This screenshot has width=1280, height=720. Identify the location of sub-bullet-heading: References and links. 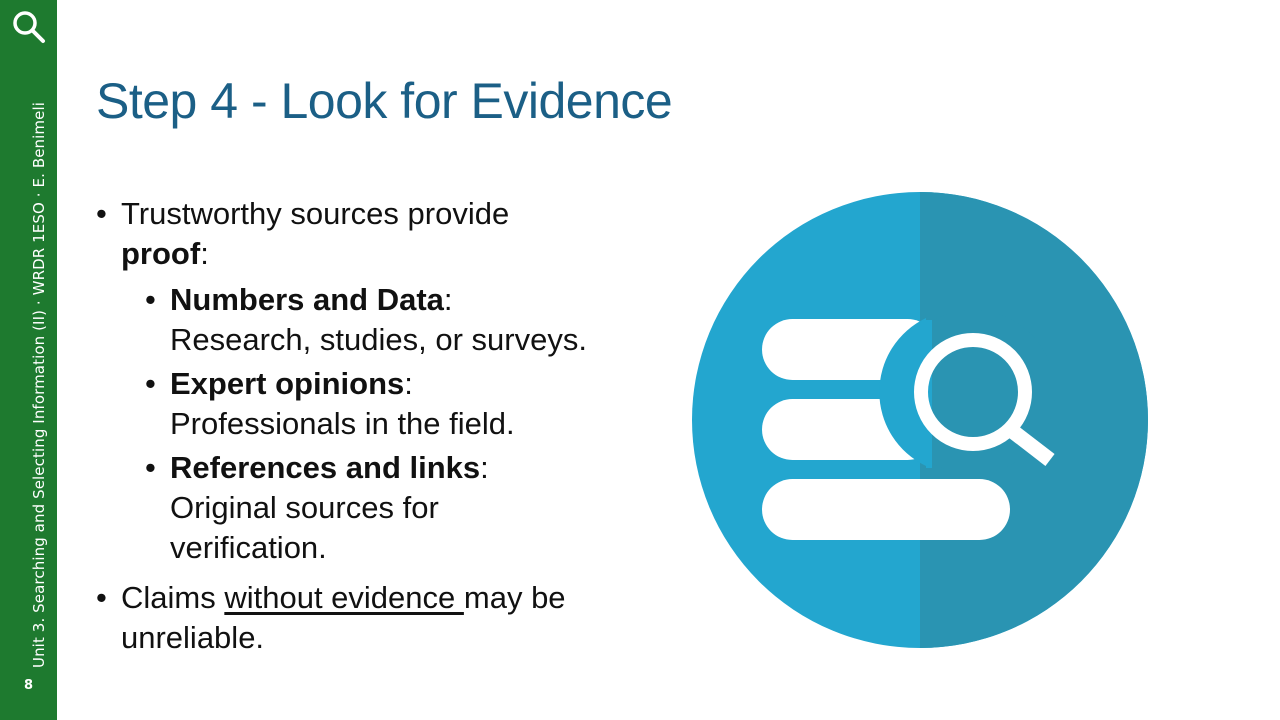
(325, 467).